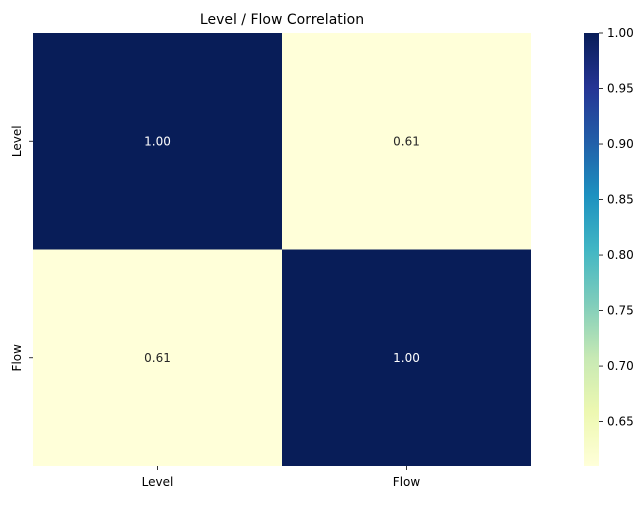 The height and width of the screenshot is (528, 634). Describe the element at coordinates (620, 144) in the screenshot. I see `colorbar-tick-label: 0.90` at that location.